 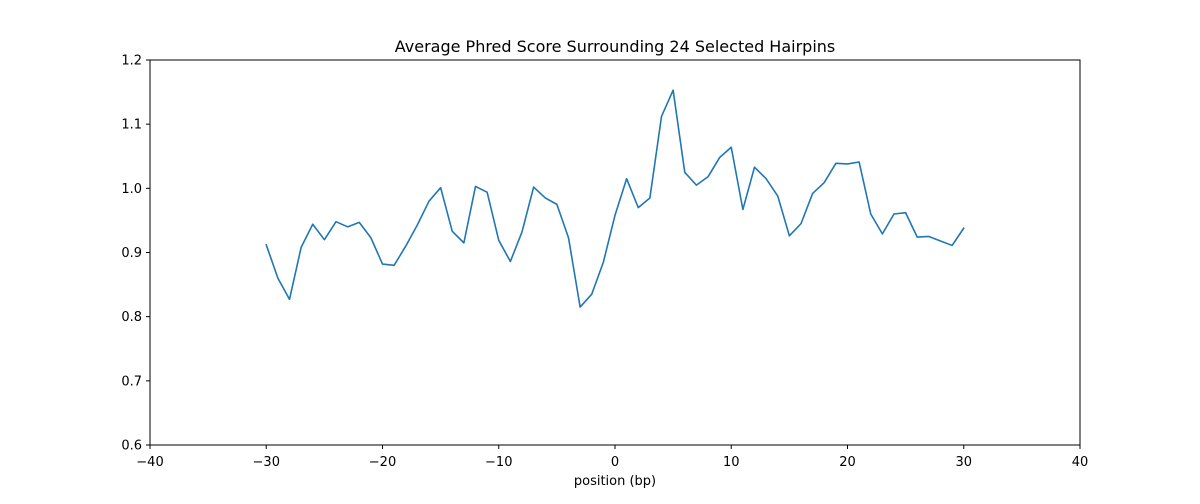 I want to click on x-tick-label: 0, so click(x=615, y=462).